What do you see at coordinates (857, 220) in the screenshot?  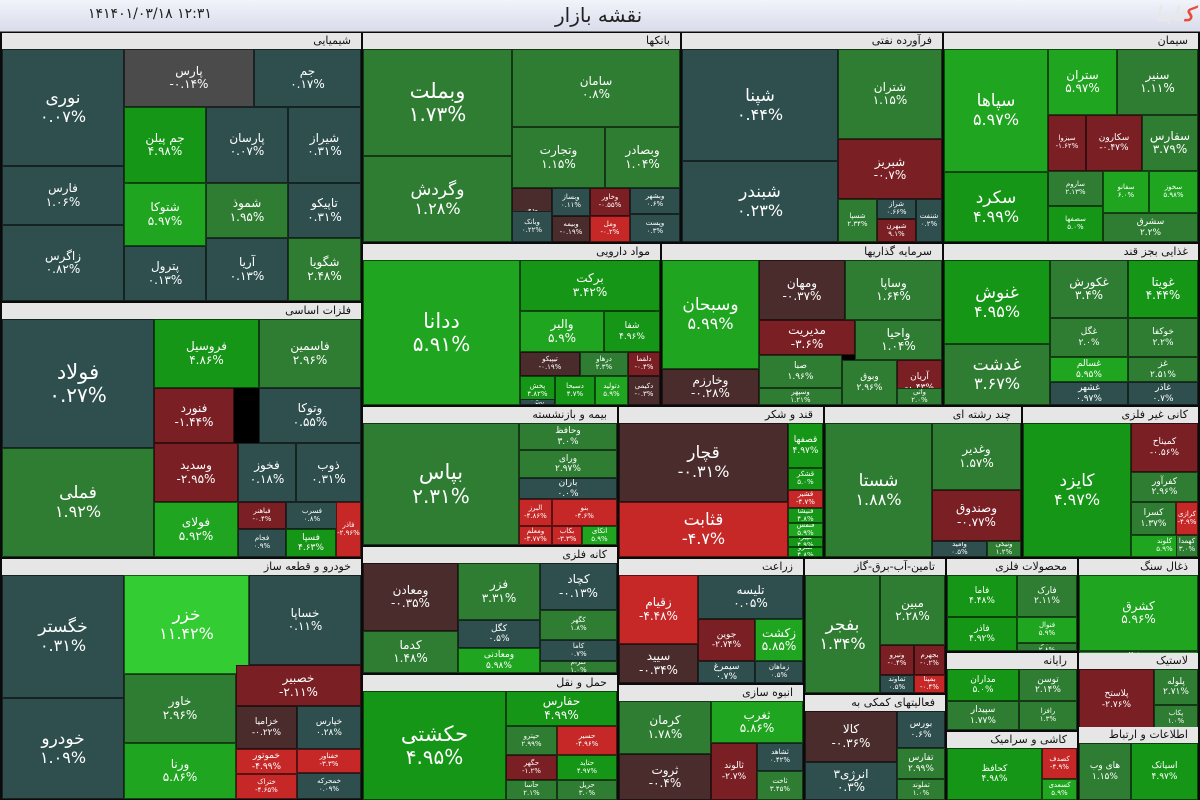 I see `stock-tile: شسپا ۲.۳۴%` at bounding box center [857, 220].